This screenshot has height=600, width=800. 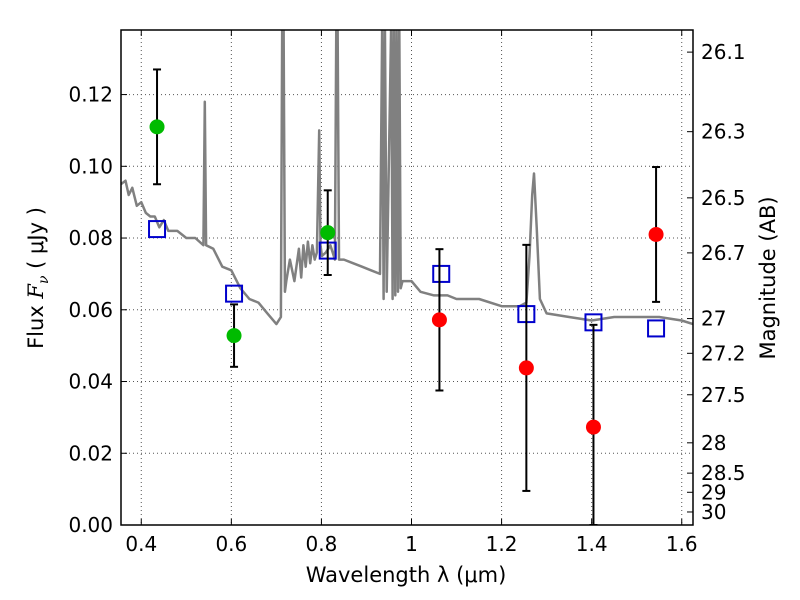 What do you see at coordinates (713, 512) in the screenshot?
I see `y2-tick-label-10: 30` at bounding box center [713, 512].